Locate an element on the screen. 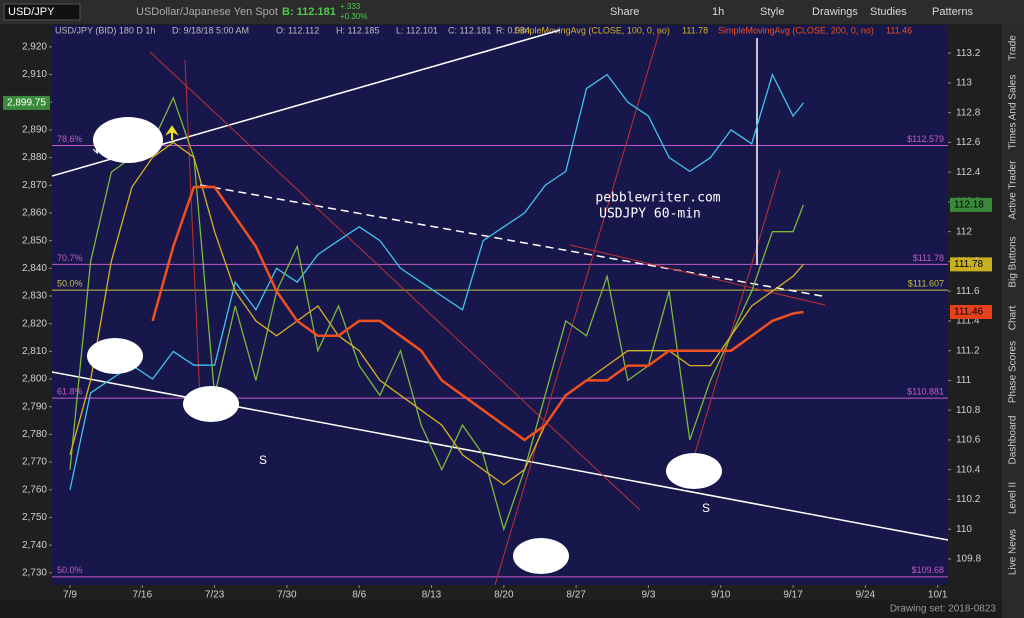  toolbar is located at coordinates (512, 12).